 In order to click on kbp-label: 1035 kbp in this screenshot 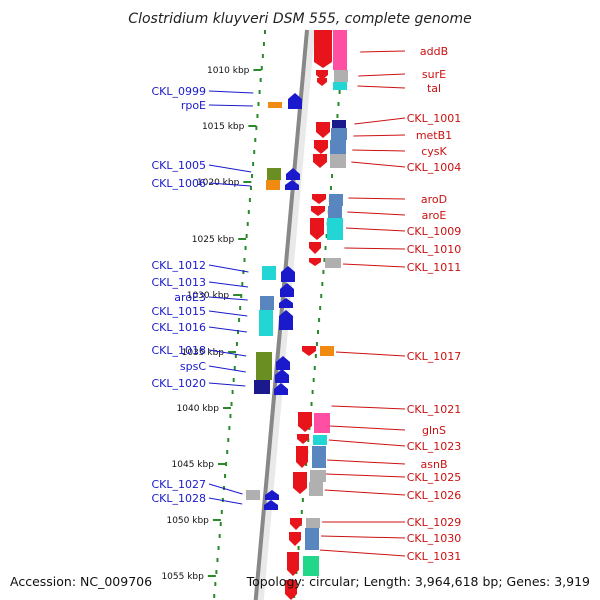, I will do `click(203, 353)`.